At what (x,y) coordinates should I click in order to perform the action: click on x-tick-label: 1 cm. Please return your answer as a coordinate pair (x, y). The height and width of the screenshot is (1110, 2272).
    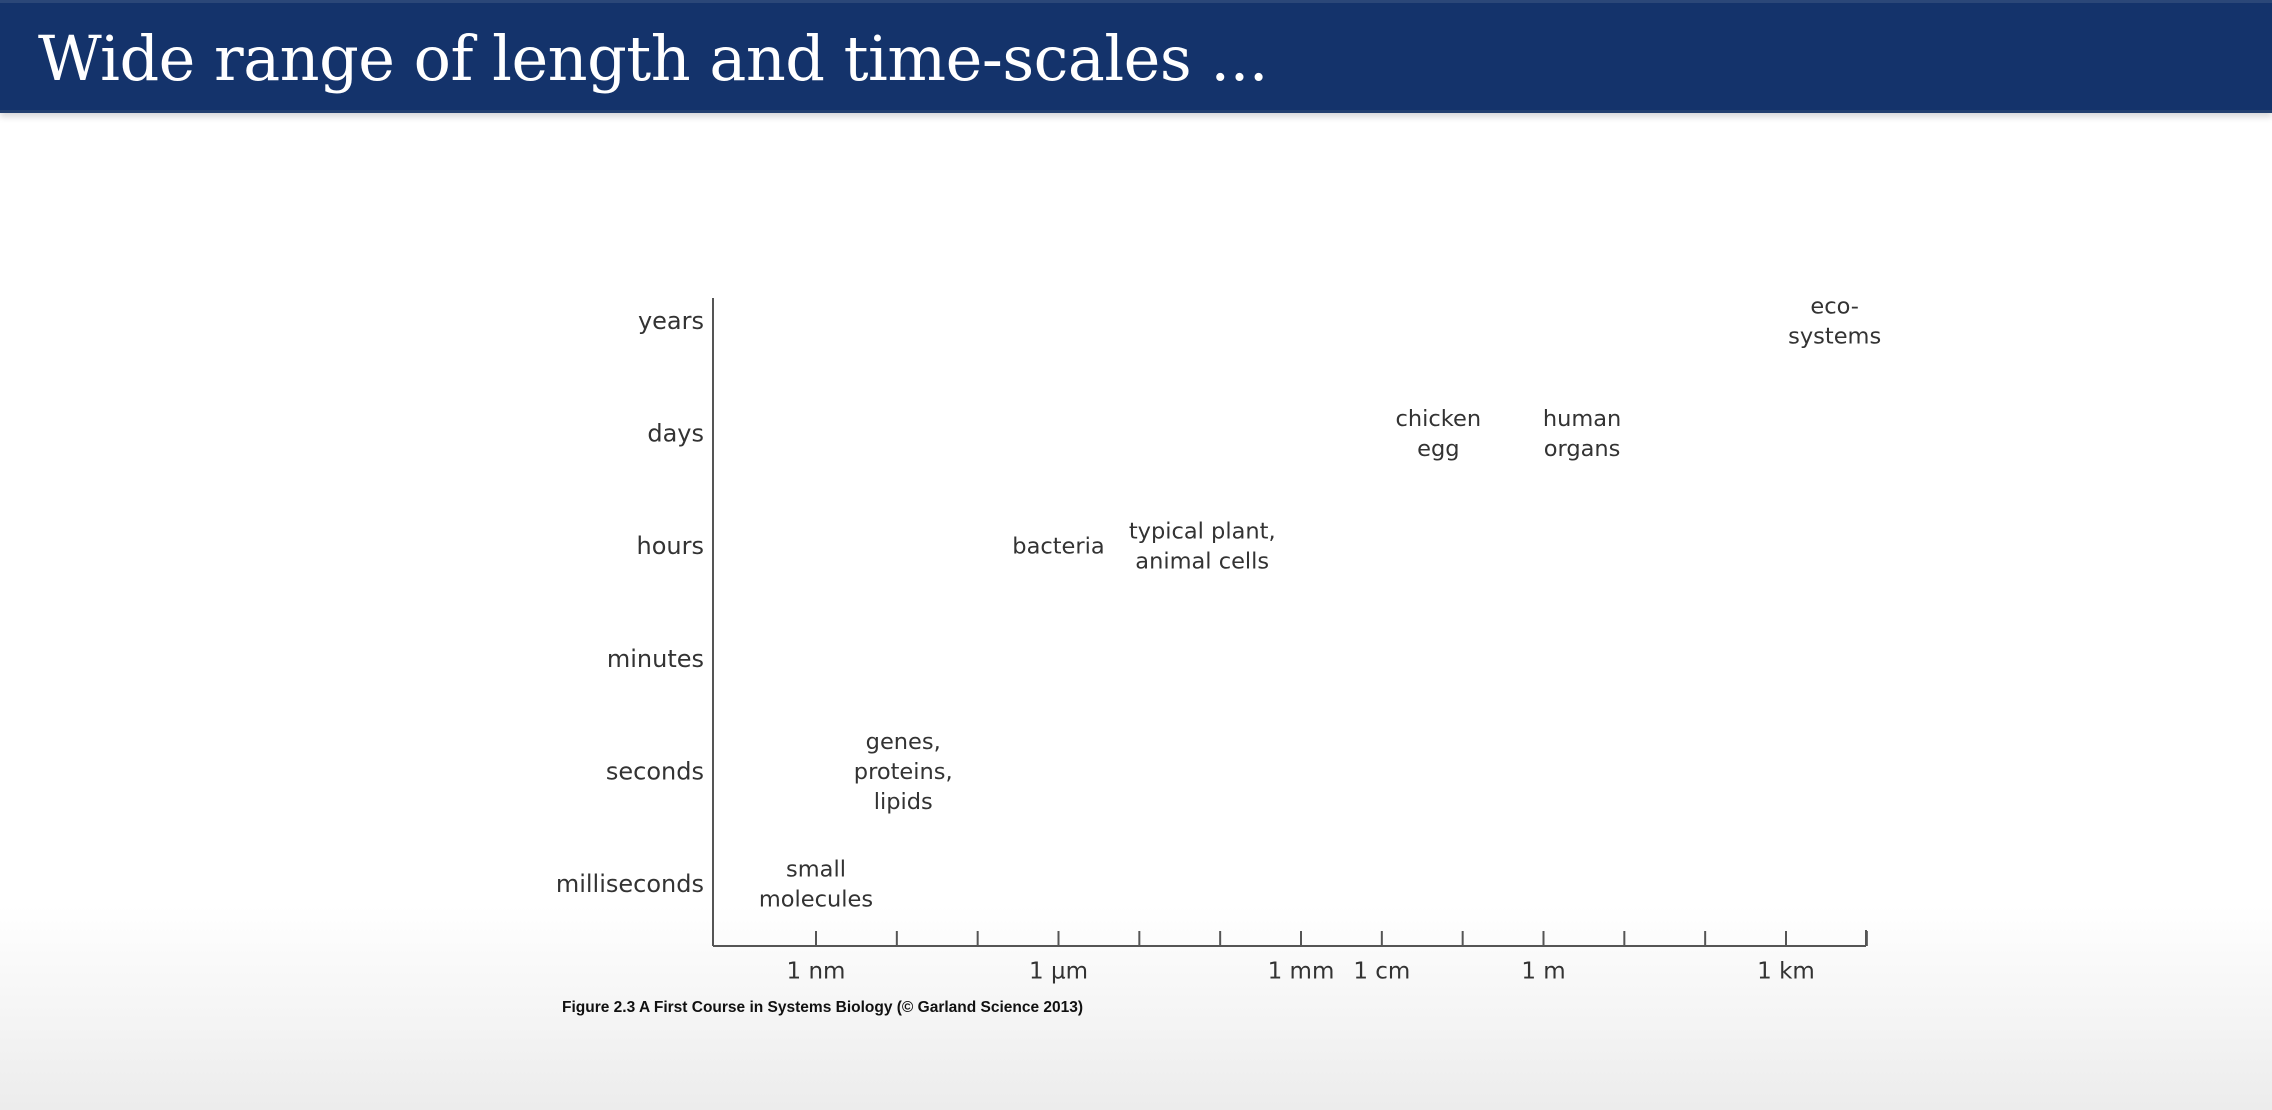
    Looking at the image, I should click on (1381, 972).